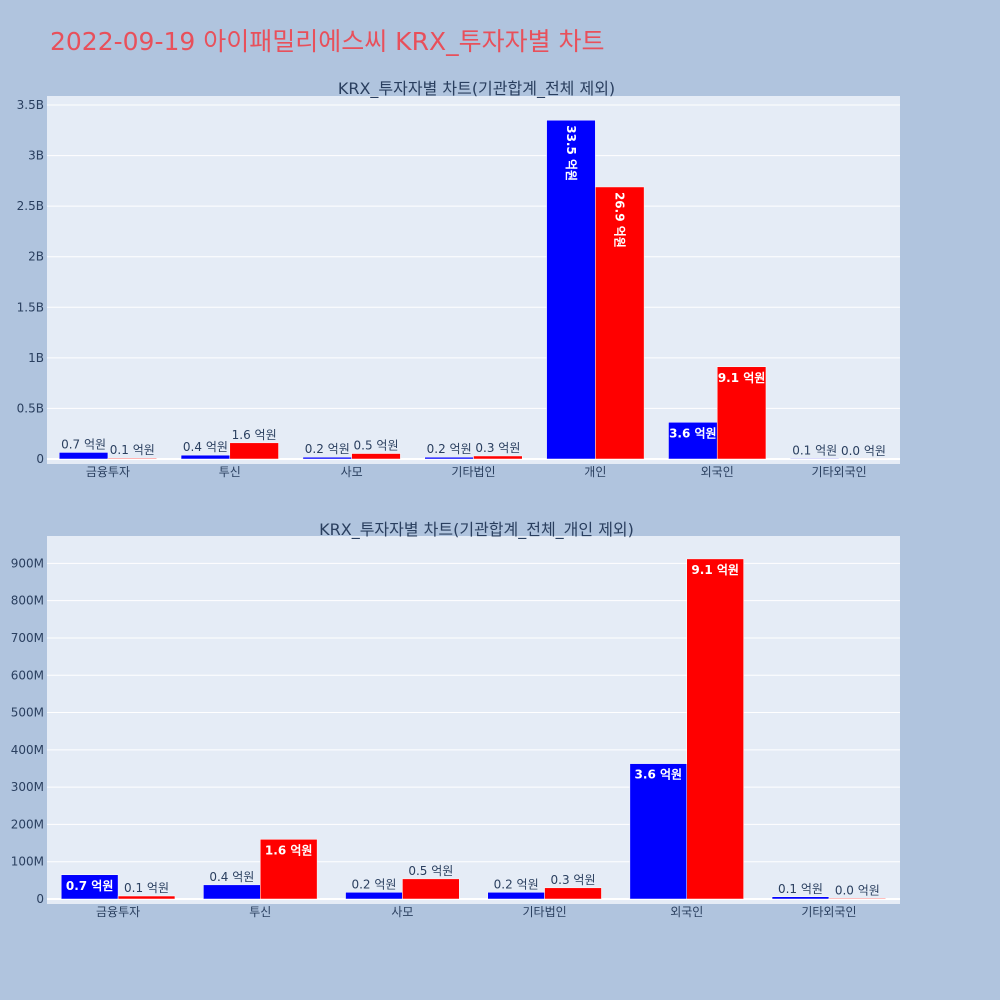  Describe the element at coordinates (27, 713) in the screenshot. I see `y-tick-label: 500M` at that location.